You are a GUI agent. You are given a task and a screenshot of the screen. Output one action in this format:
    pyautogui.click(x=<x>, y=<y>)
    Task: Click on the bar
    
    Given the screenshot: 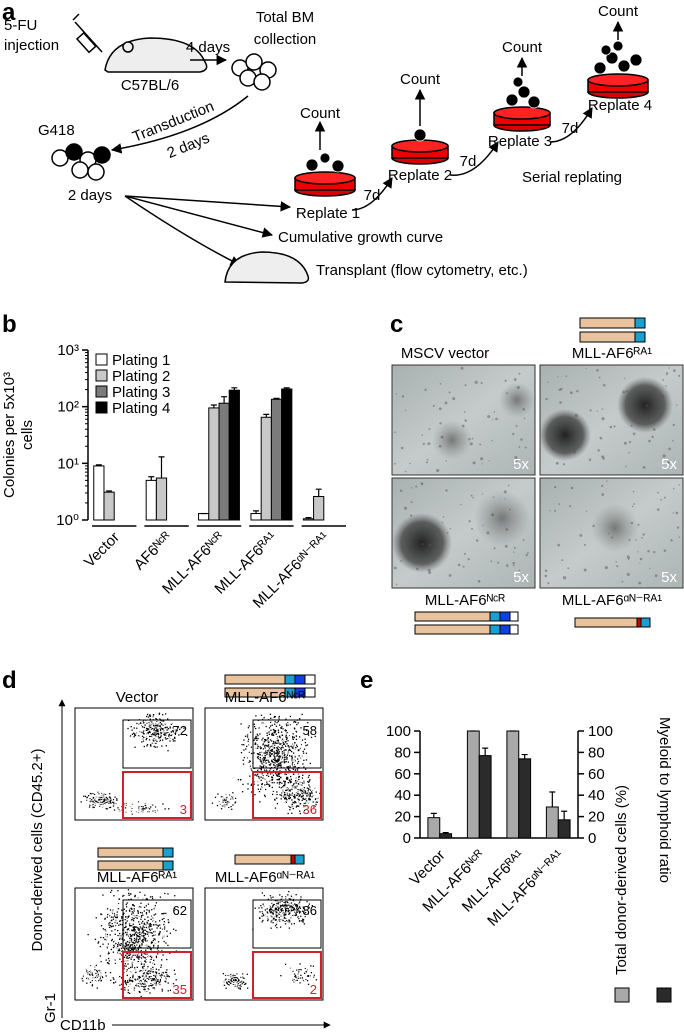 What is the action you would take?
    pyautogui.click(x=564, y=829)
    